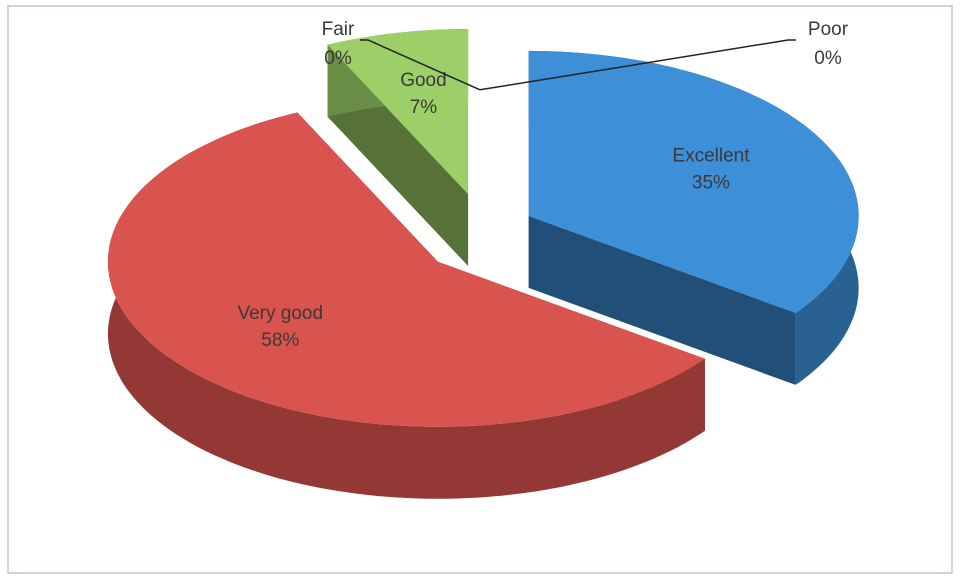  I want to click on slice, so click(398, 111).